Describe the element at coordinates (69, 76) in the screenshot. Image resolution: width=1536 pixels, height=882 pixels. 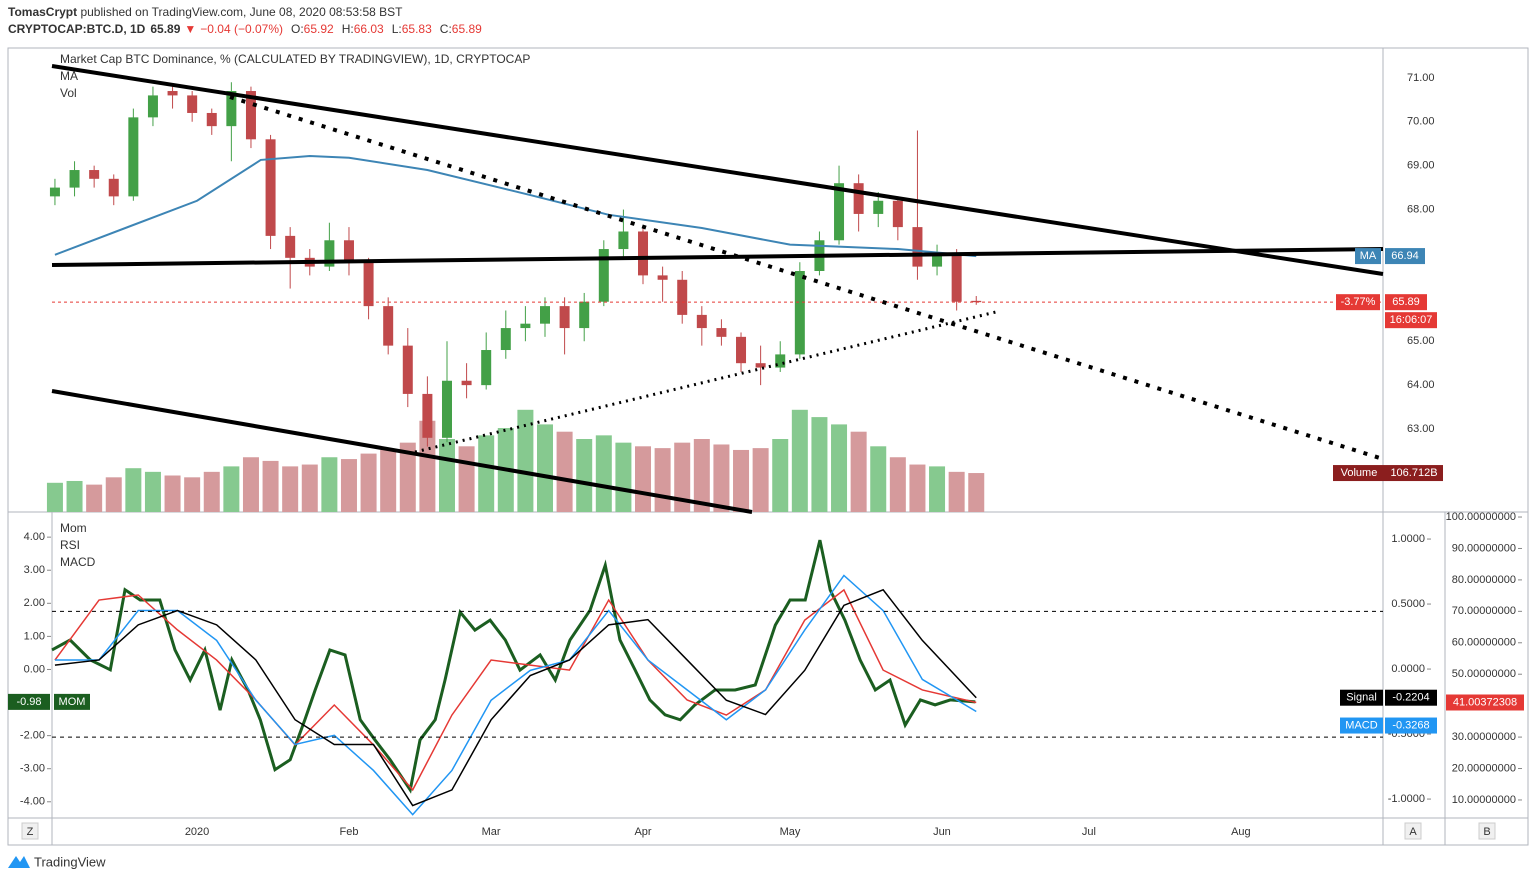
I see `legend-ma: MA` at that location.